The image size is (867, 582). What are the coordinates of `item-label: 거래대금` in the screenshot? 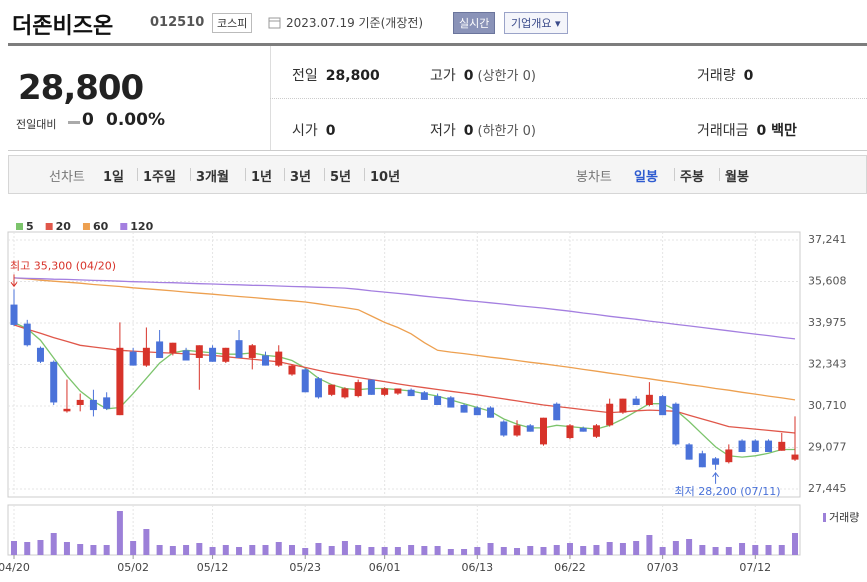 It's located at (723, 131).